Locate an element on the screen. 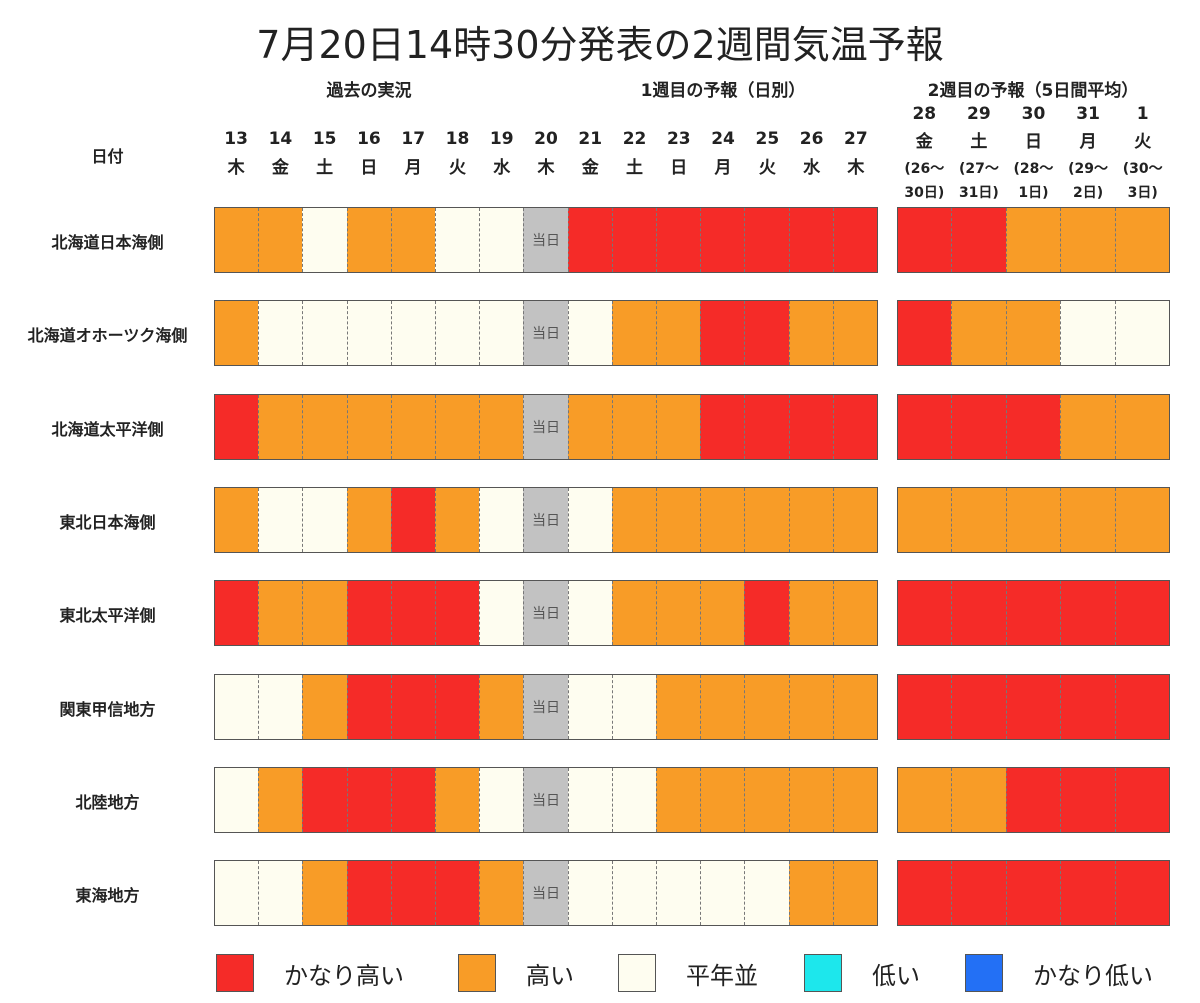  col-weekday-21: 金 is located at coordinates (590, 168).